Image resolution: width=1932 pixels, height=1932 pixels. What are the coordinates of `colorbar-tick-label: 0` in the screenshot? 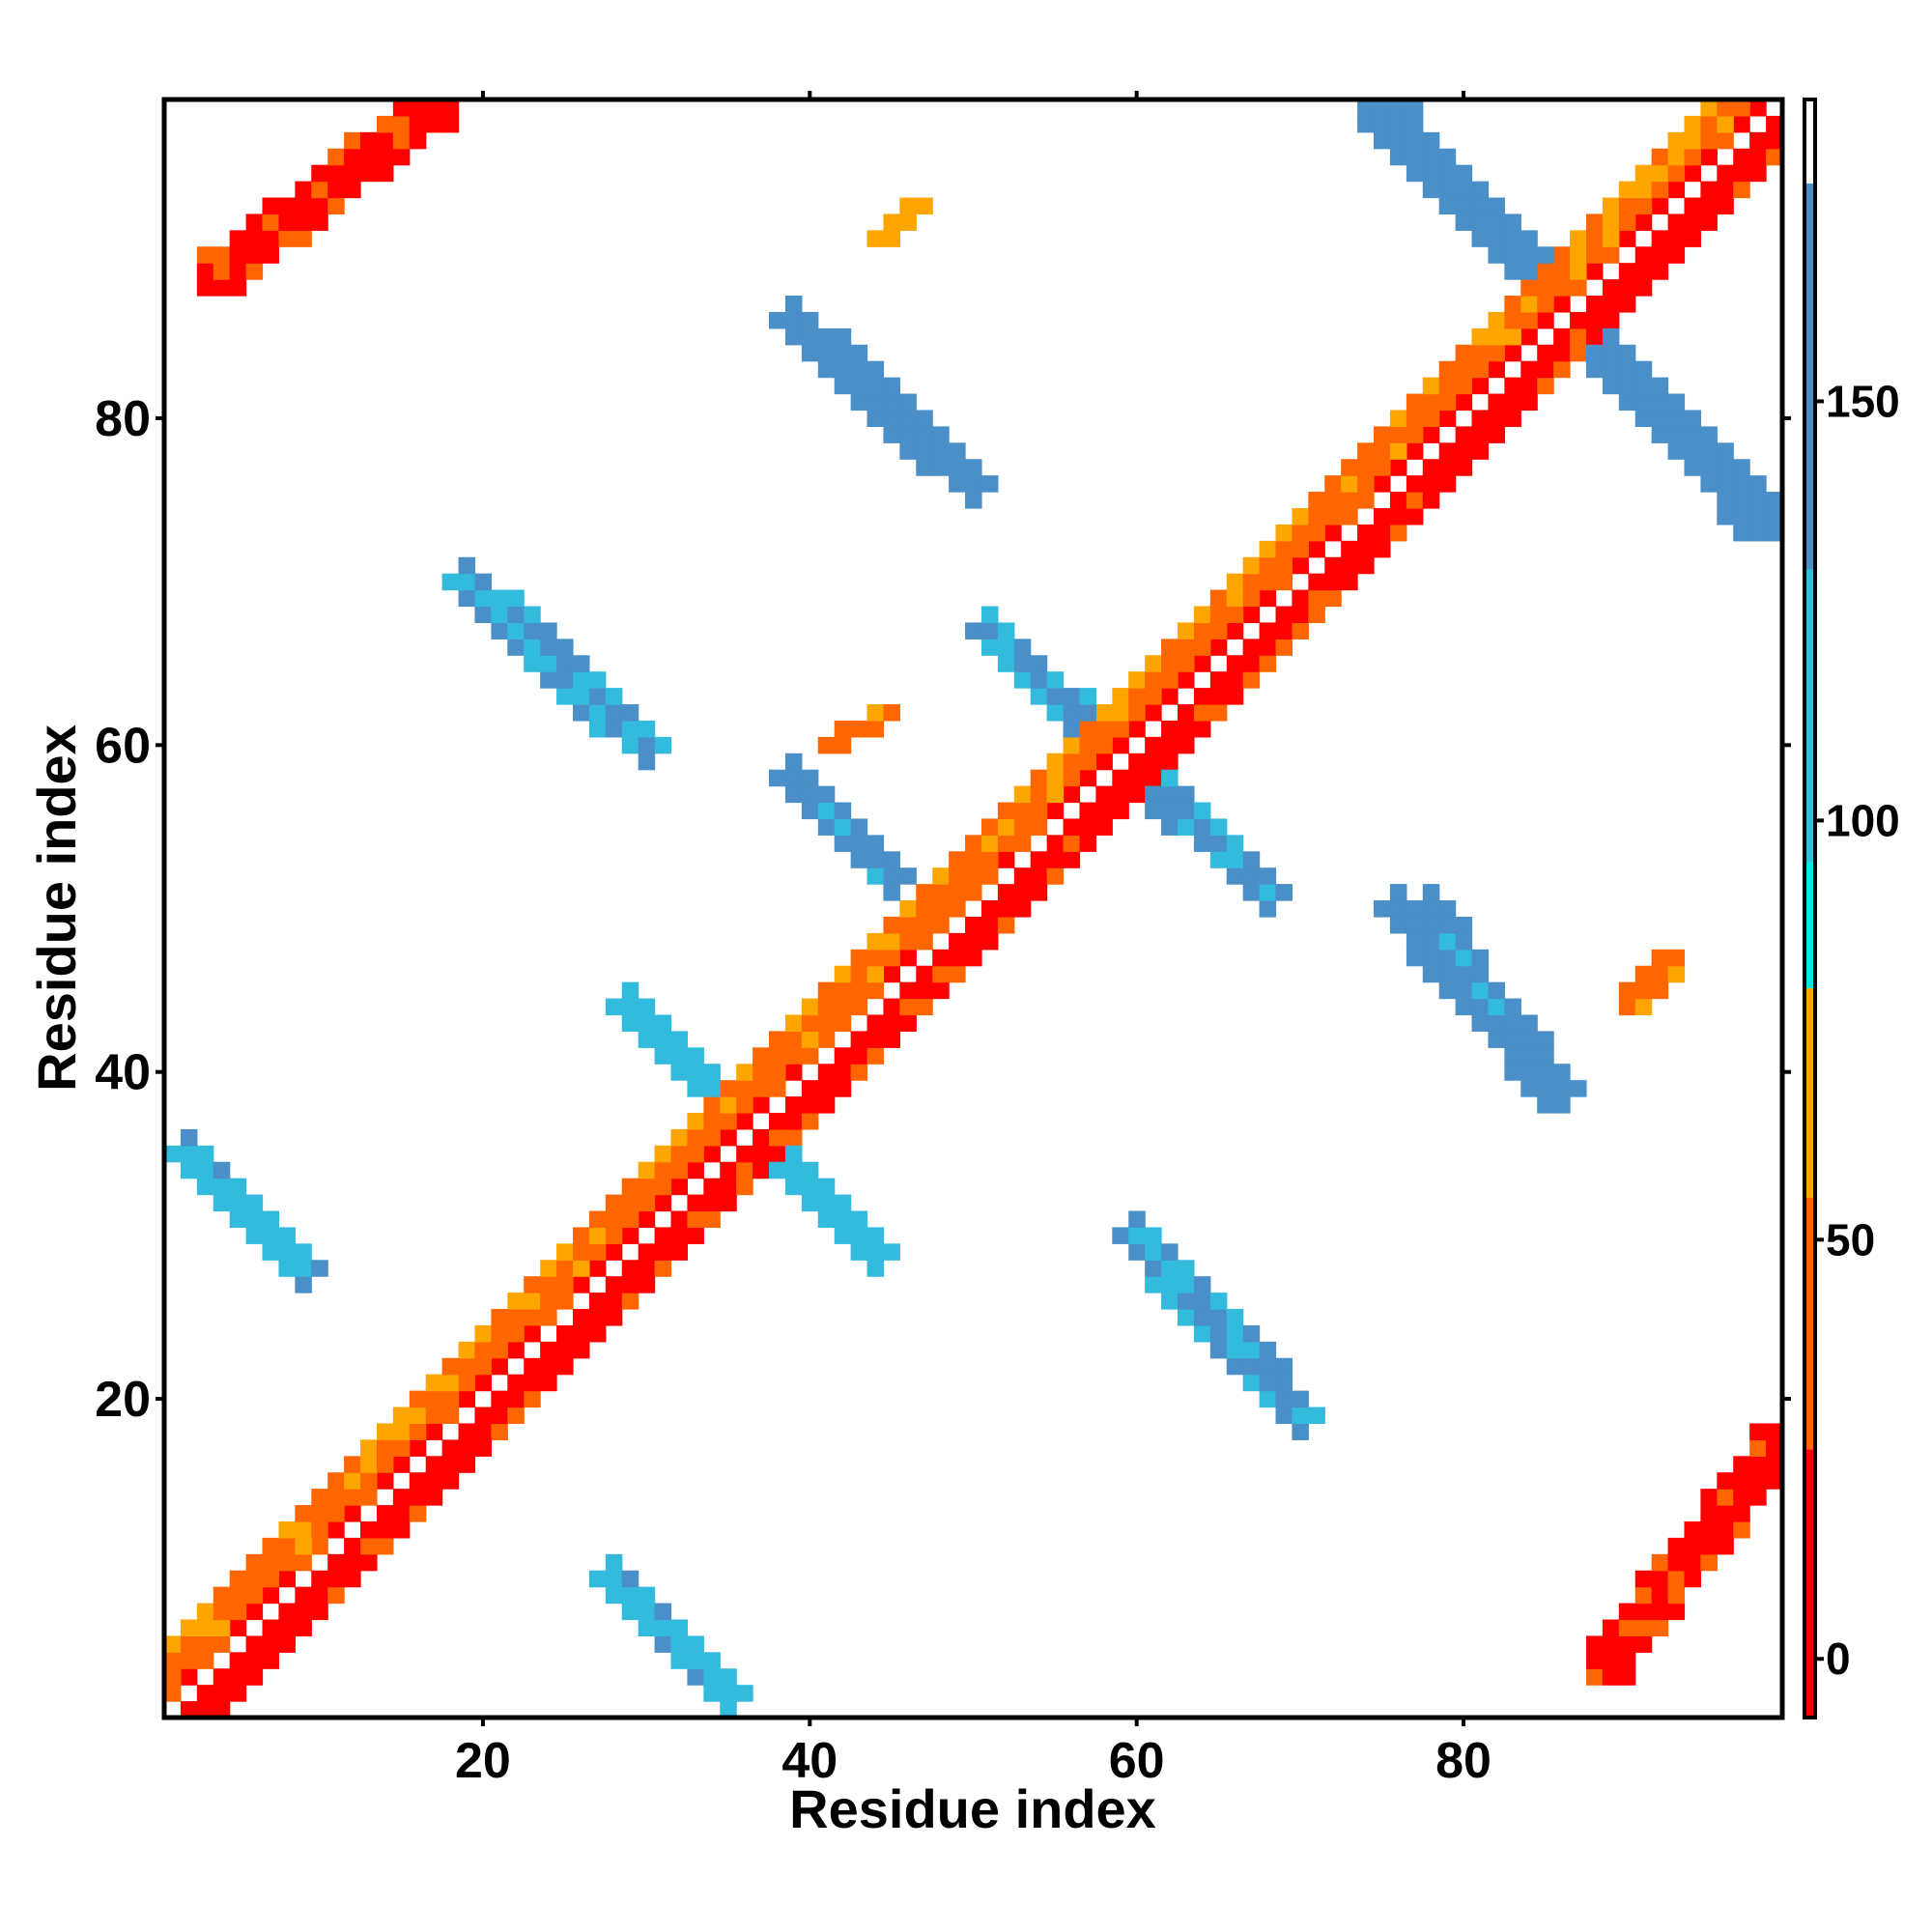 It's located at (1838, 1659).